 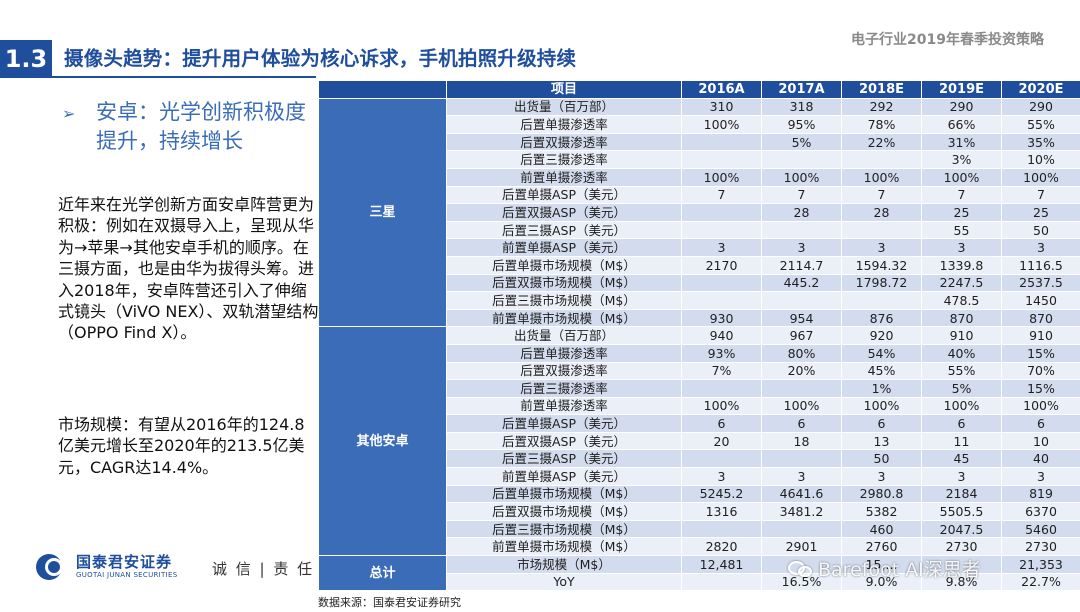 What do you see at coordinates (881, 529) in the screenshot?
I see `value-cell: 460` at bounding box center [881, 529].